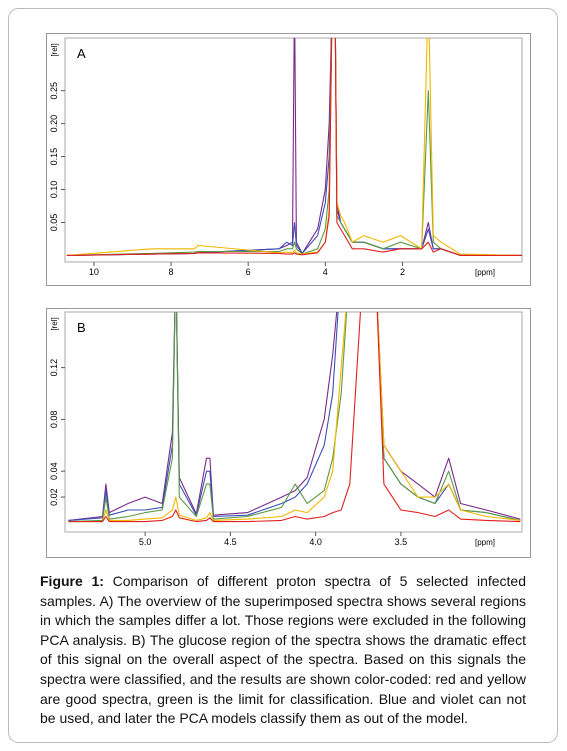 The width and height of the screenshot is (567, 751). What do you see at coordinates (54, 471) in the screenshot?
I see `y-tick-label: 0.04` at bounding box center [54, 471].